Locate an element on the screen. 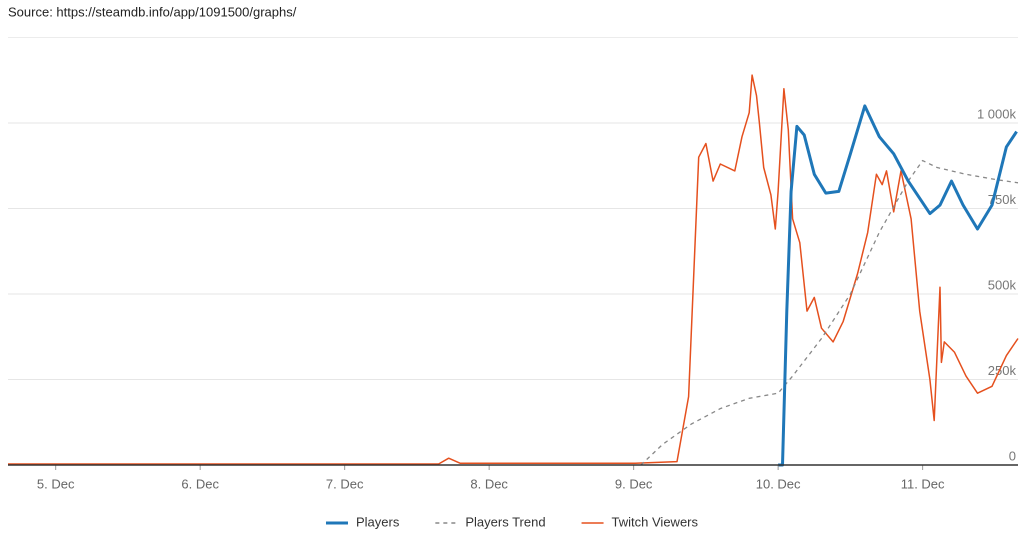 The width and height of the screenshot is (1024, 538). legend-label: Twitch Viewers is located at coordinates (655, 521).